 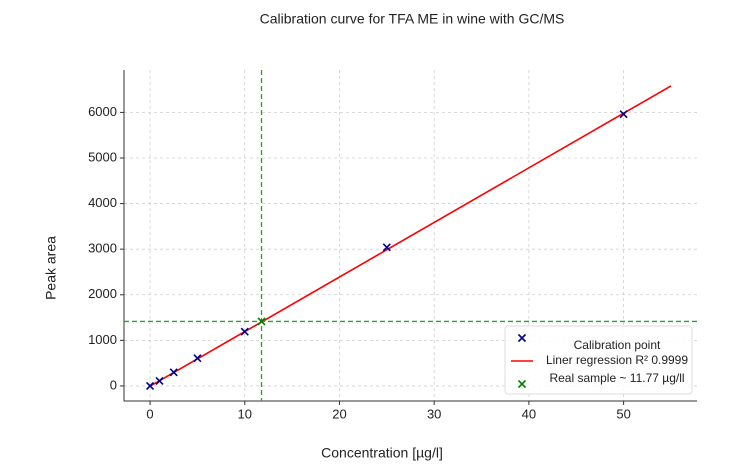 I want to click on x-axis-label: Concentration [µg/l], so click(x=382, y=453).